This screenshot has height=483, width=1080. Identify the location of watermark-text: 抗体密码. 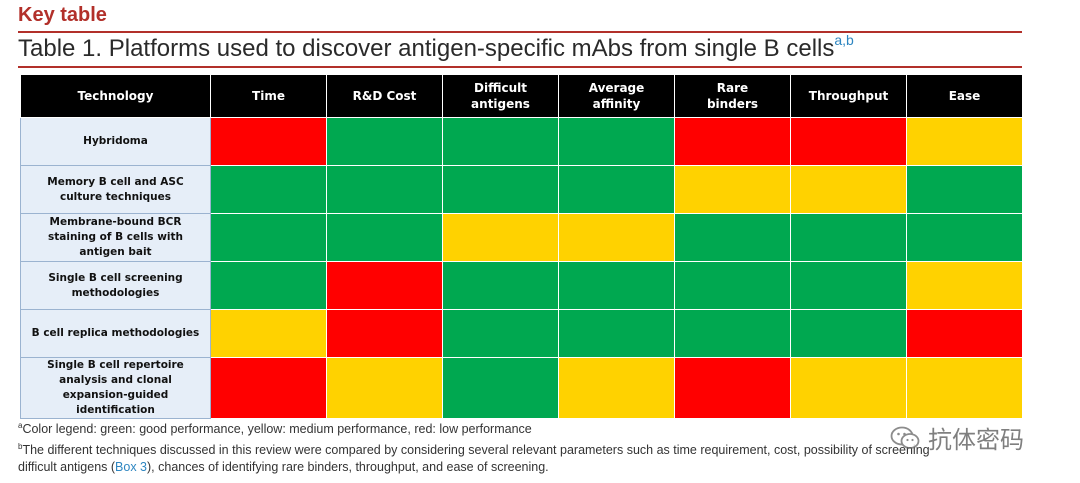
(976, 440).